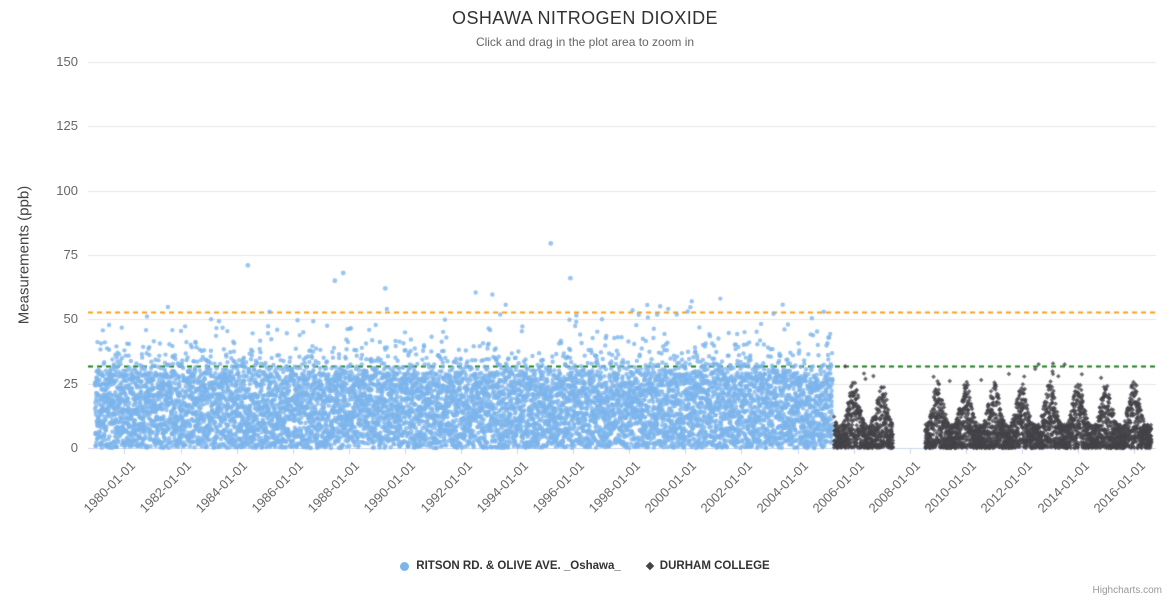 Image resolution: width=1170 pixels, height=600 pixels. Describe the element at coordinates (67, 61) in the screenshot. I see `y-tick-label: 150` at that location.